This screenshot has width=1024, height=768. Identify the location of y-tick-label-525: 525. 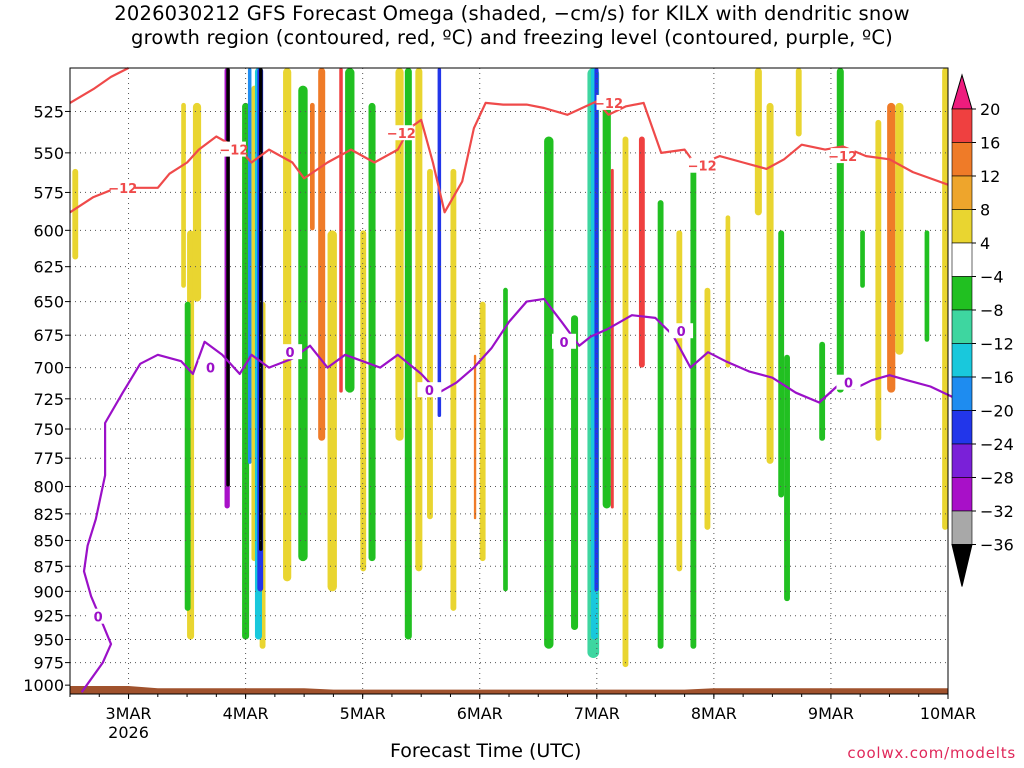
(48, 111).